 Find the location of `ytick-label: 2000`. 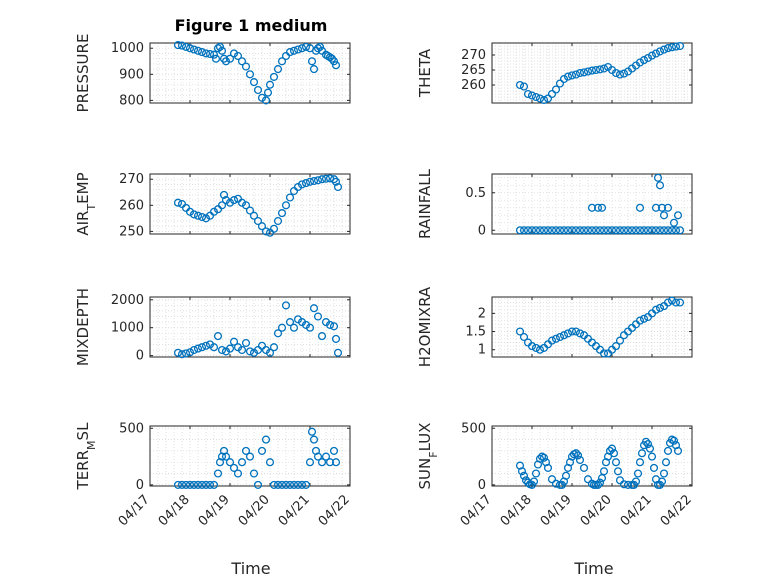

ytick-label: 2000 is located at coordinates (127, 300).